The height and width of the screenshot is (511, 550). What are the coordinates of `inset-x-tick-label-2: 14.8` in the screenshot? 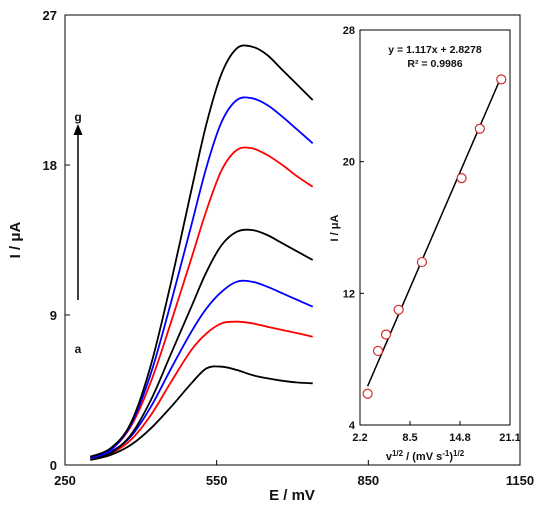 It's located at (459, 438).